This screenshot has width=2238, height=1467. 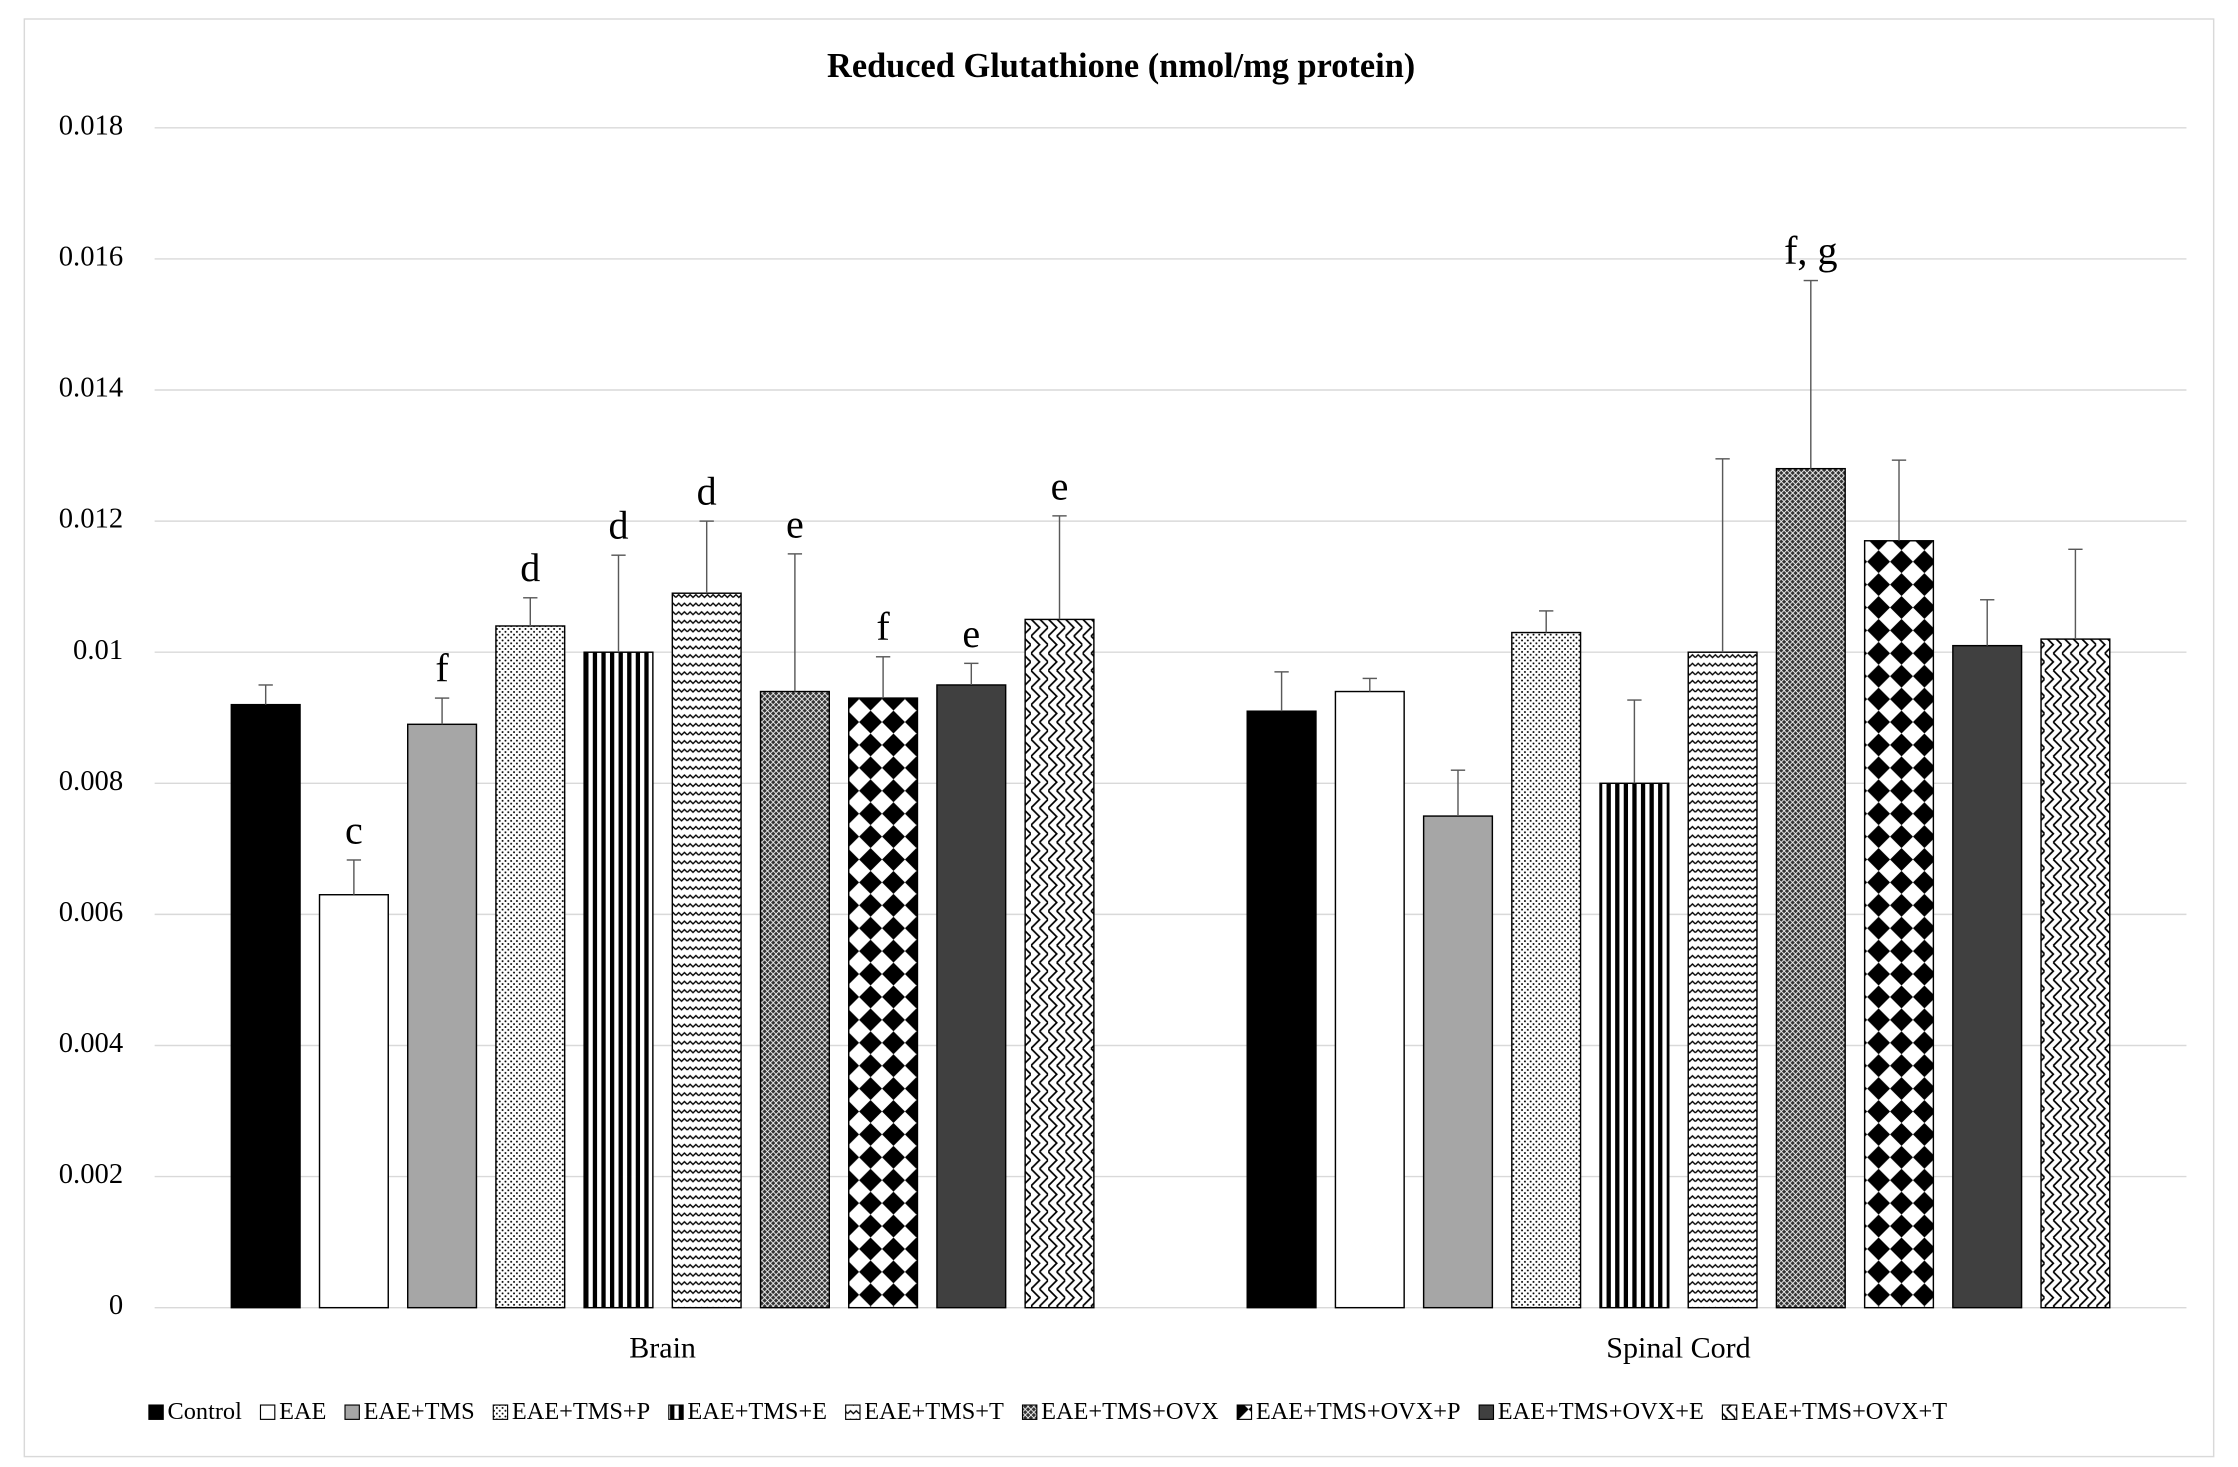 What do you see at coordinates (91, 912) in the screenshot?
I see `y-tick-label: 0.006` at bounding box center [91, 912].